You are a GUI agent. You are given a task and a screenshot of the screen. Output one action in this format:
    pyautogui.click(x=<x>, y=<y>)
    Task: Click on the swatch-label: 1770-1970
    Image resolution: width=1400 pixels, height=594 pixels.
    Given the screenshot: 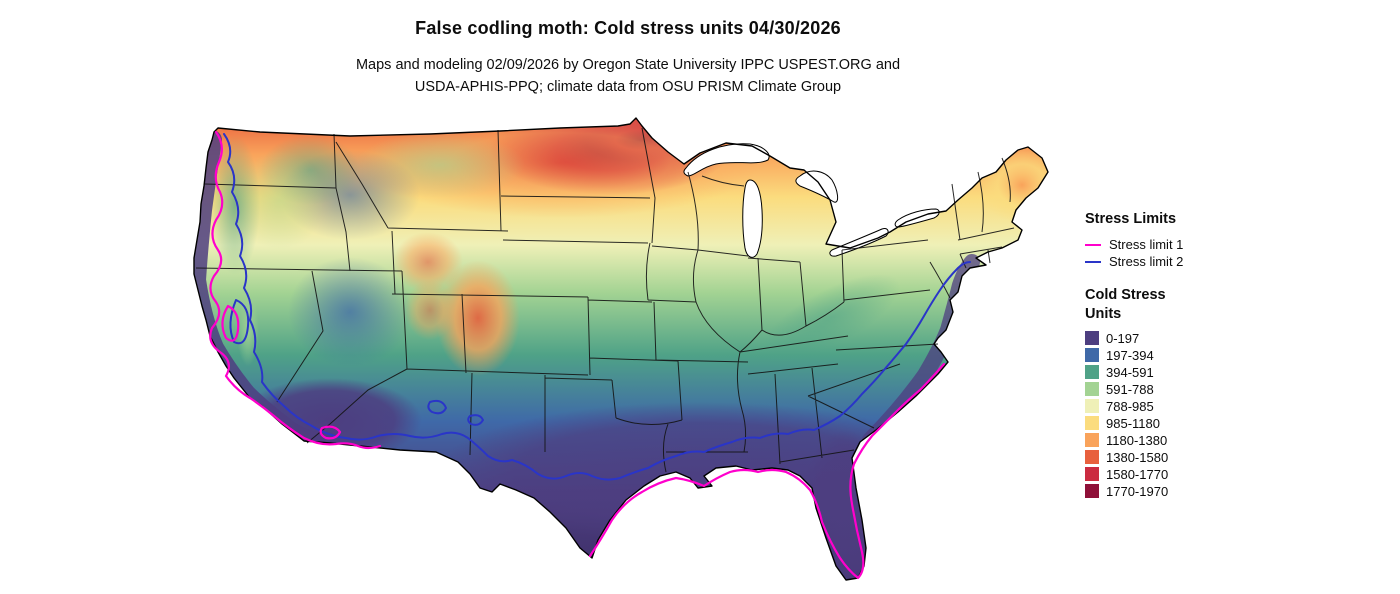 What is the action you would take?
    pyautogui.click(x=1137, y=491)
    